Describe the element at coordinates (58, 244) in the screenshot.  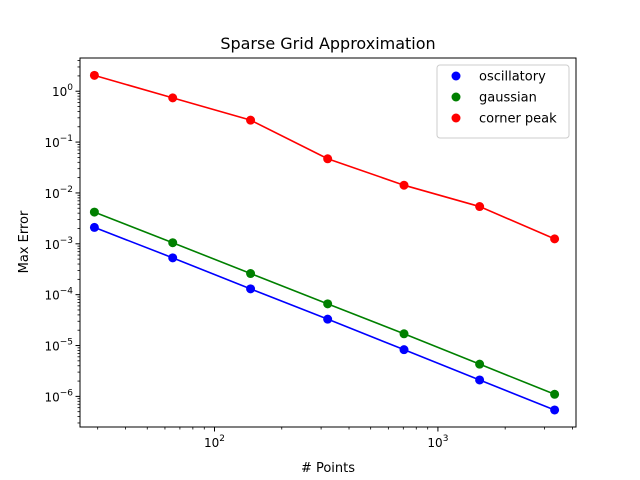
I see `y-tick-label: 10⁻³` at that location.